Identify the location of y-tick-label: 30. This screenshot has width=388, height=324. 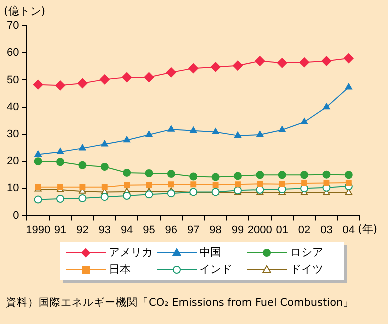
(13, 134).